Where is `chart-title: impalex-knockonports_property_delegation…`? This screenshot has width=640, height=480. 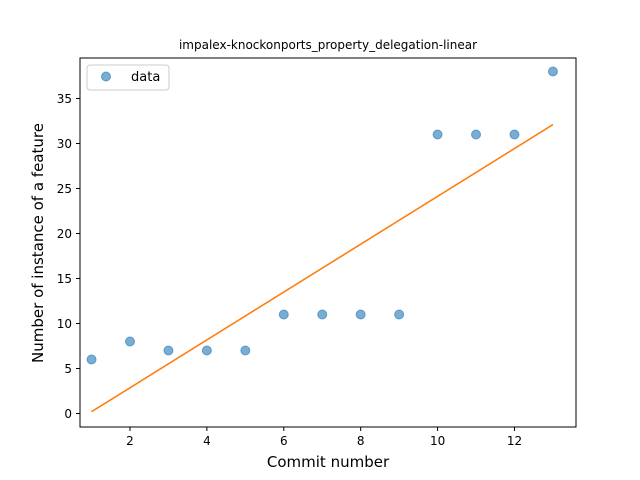
chart-title: impalex-knockonports_property_delegation… is located at coordinates (328, 45).